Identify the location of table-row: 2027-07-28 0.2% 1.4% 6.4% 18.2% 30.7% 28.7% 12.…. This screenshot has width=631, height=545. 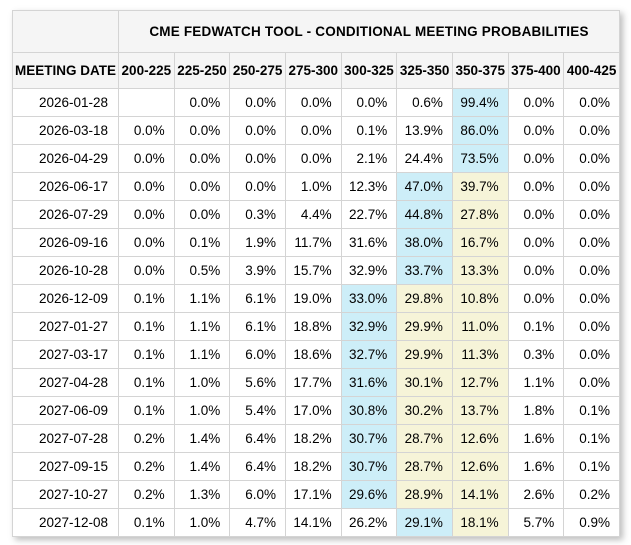
(316, 438).